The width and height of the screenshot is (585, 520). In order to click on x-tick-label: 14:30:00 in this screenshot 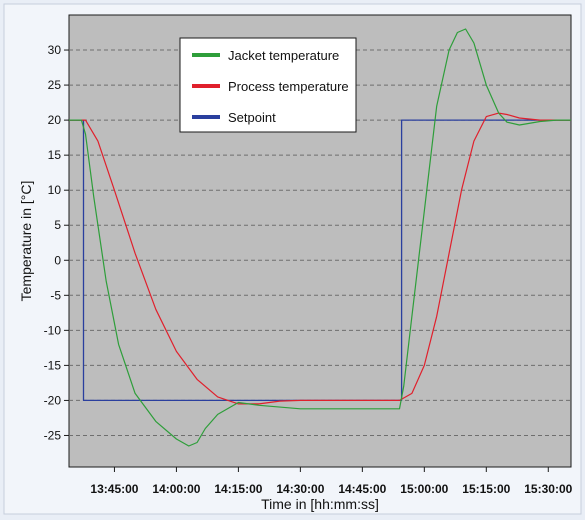, I will do `click(300, 489)`.